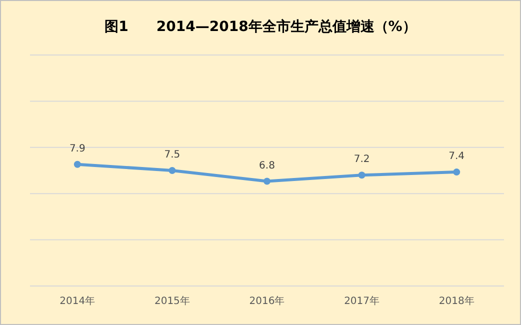 The image size is (521, 325). Describe the element at coordinates (362, 160) in the screenshot. I see `data-label: 7.2` at that location.